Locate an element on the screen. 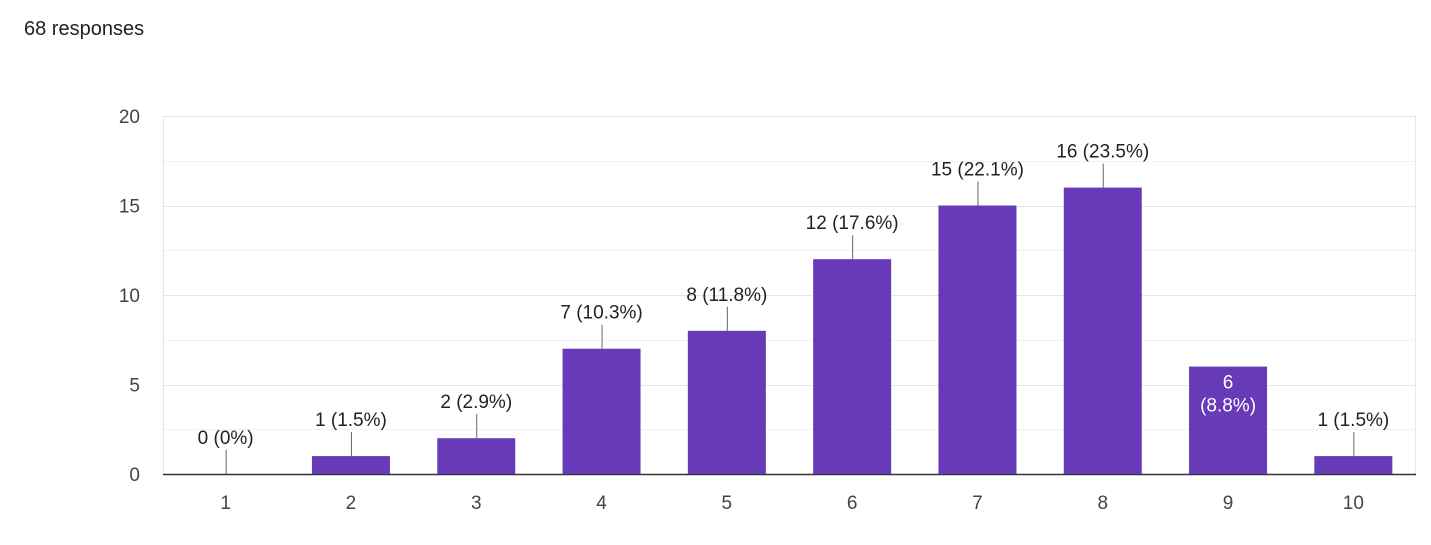 The height and width of the screenshot is (545, 1431). y-axis: 0 5 10 15 20 is located at coordinates (129, 296).